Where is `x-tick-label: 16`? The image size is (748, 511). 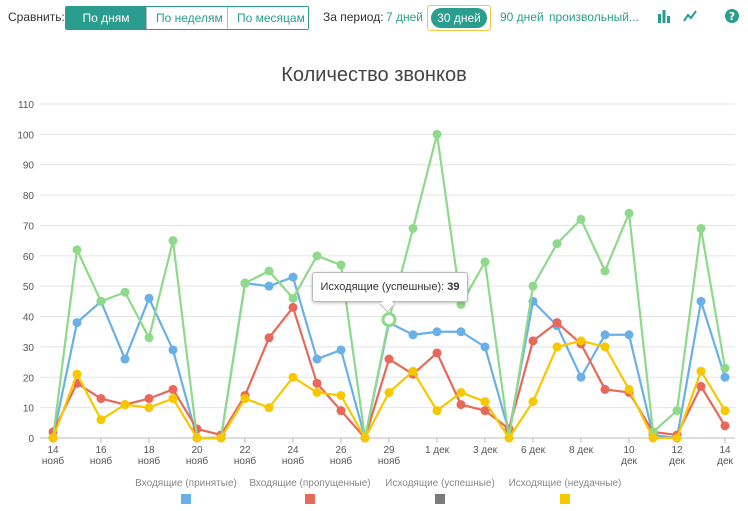 x-tick-label: 16 is located at coordinates (101, 450).